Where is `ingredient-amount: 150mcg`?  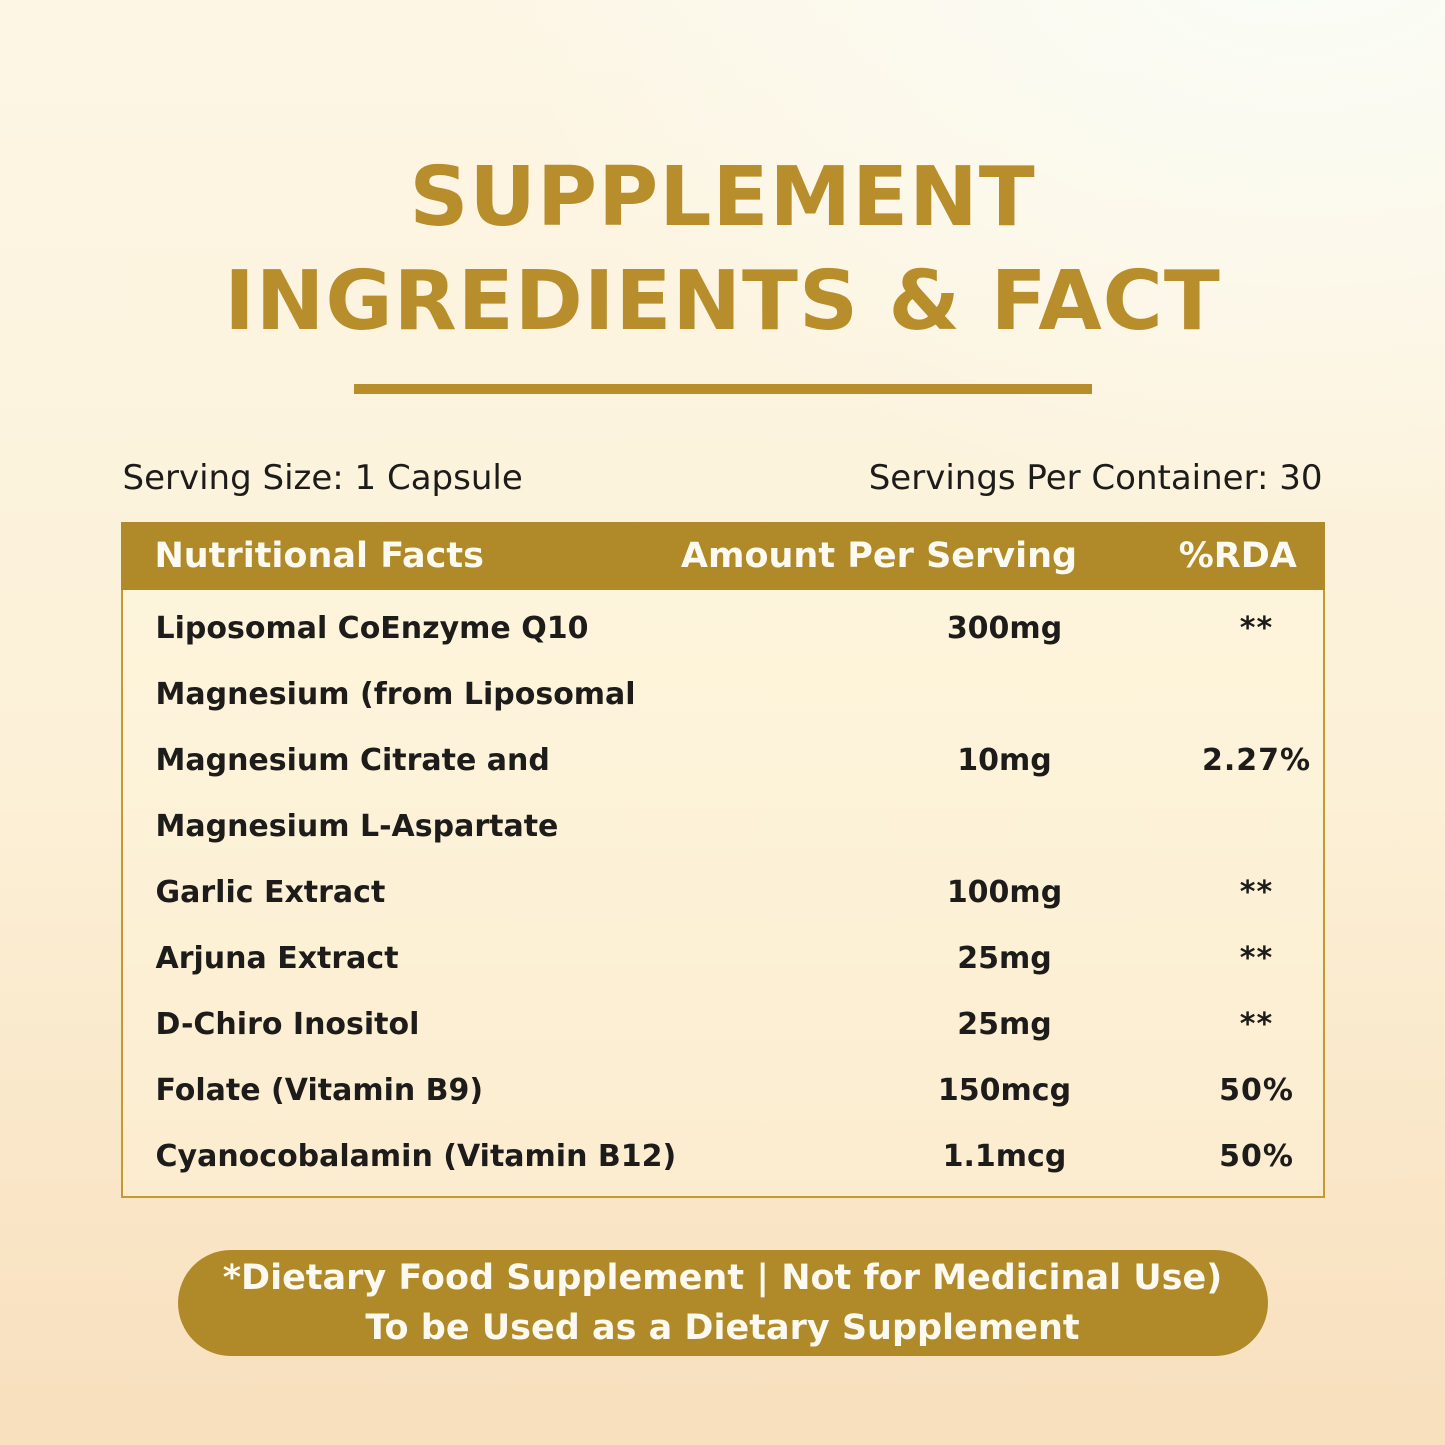
ingredient-amount: 150mcg is located at coordinates (1004, 1090).